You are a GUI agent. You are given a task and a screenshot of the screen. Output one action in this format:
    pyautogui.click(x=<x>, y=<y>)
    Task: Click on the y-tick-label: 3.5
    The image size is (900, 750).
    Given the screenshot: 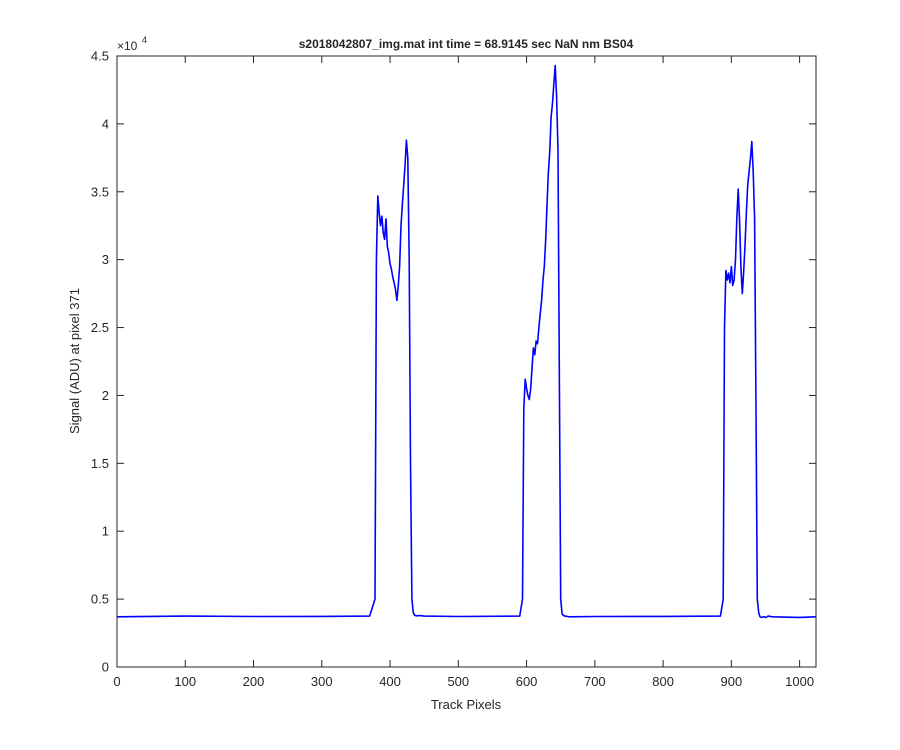 What is the action you would take?
    pyautogui.click(x=100, y=191)
    